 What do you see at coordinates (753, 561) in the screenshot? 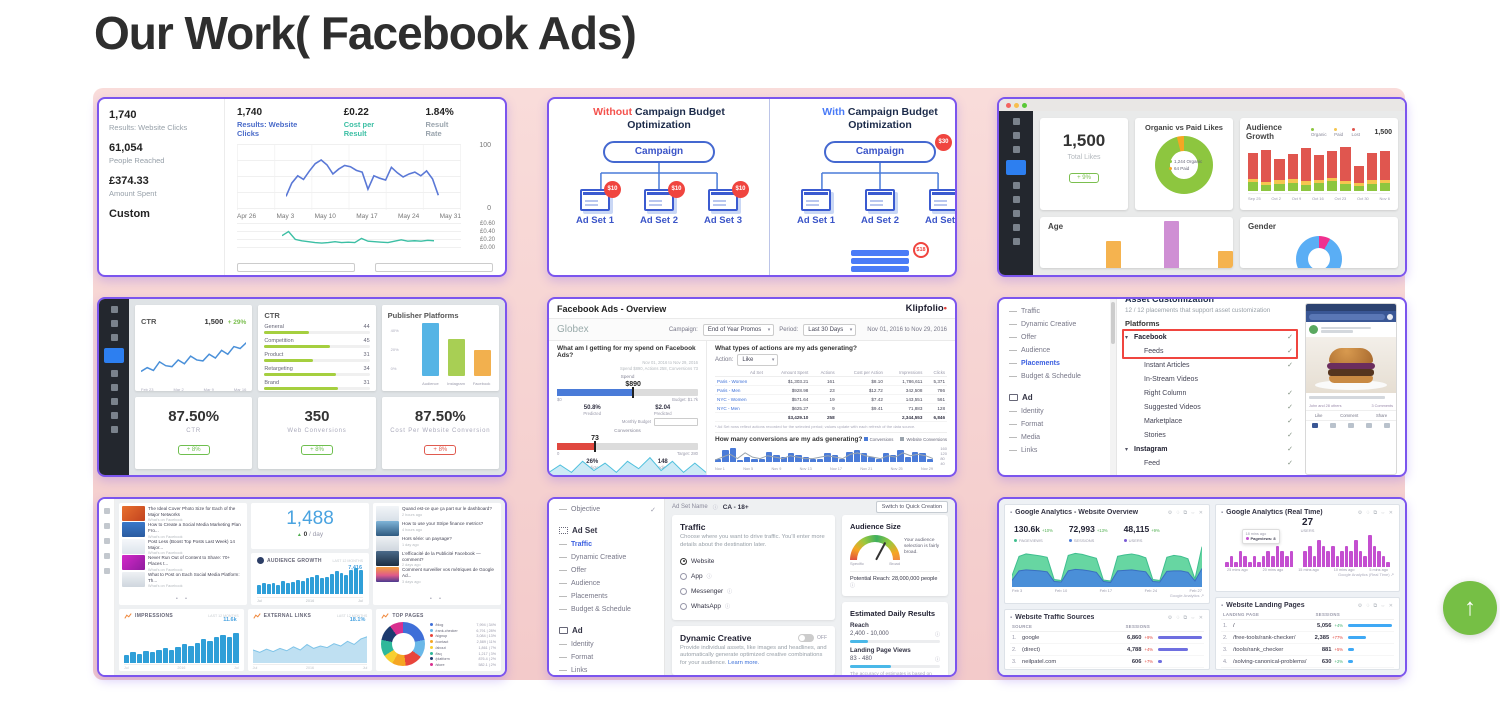
I see `radio-option: Website` at bounding box center [753, 561].